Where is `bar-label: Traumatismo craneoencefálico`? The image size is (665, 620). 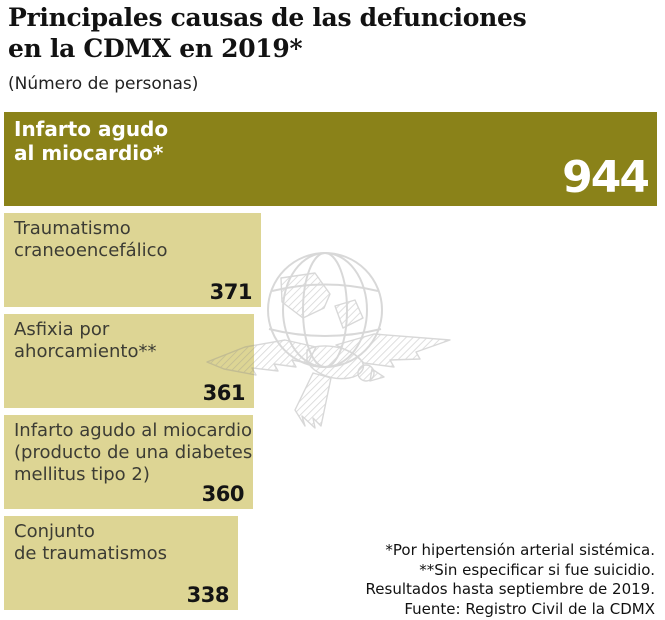 bar-label: Traumatismo craneoencefálico is located at coordinates (91, 239).